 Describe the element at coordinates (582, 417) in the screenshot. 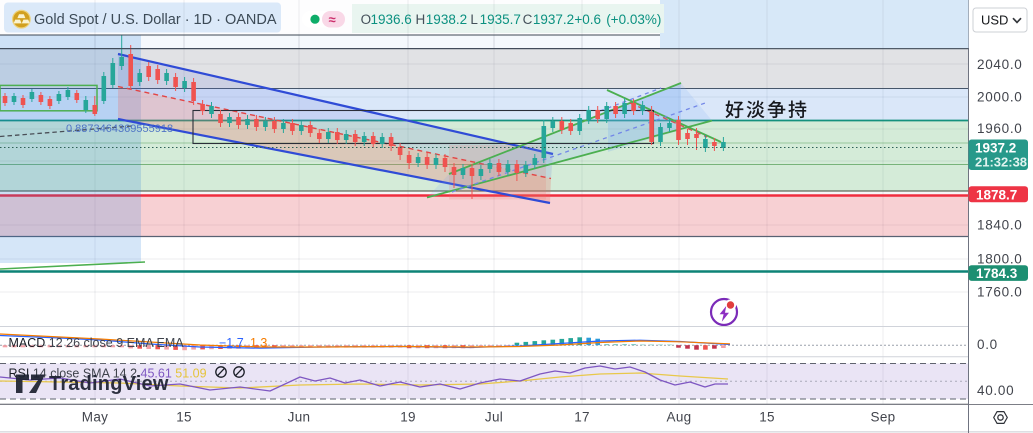

I see `svg-text: 17` at that location.